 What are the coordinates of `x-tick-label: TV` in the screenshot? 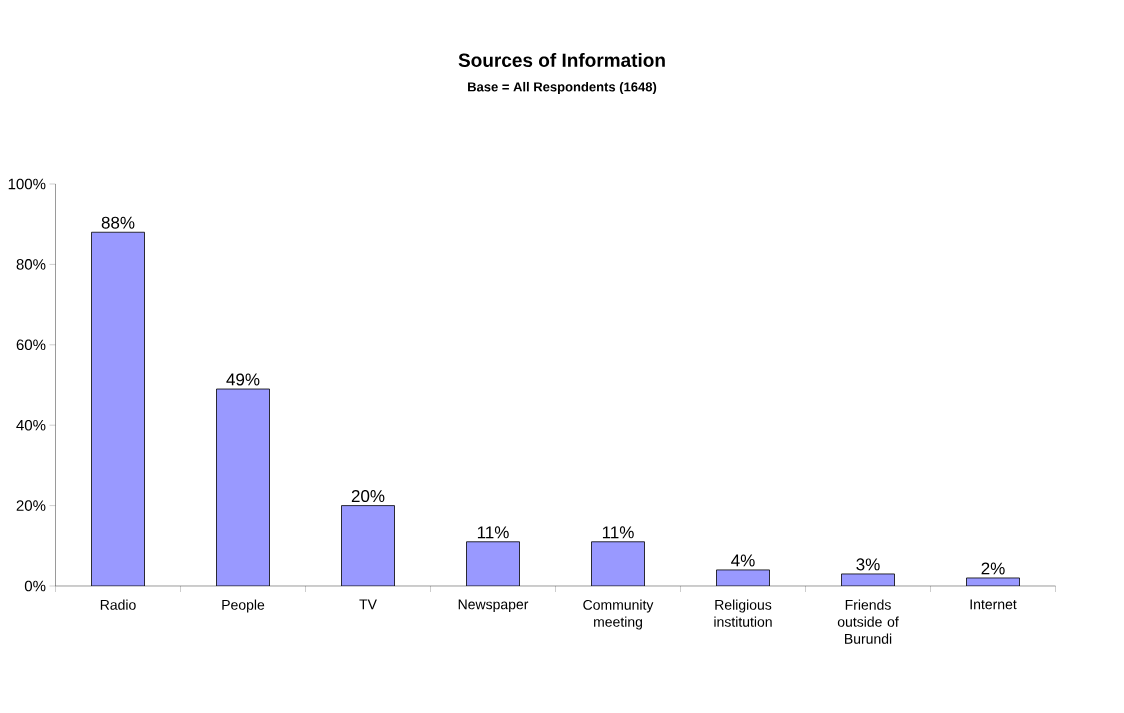 It's located at (368, 604).